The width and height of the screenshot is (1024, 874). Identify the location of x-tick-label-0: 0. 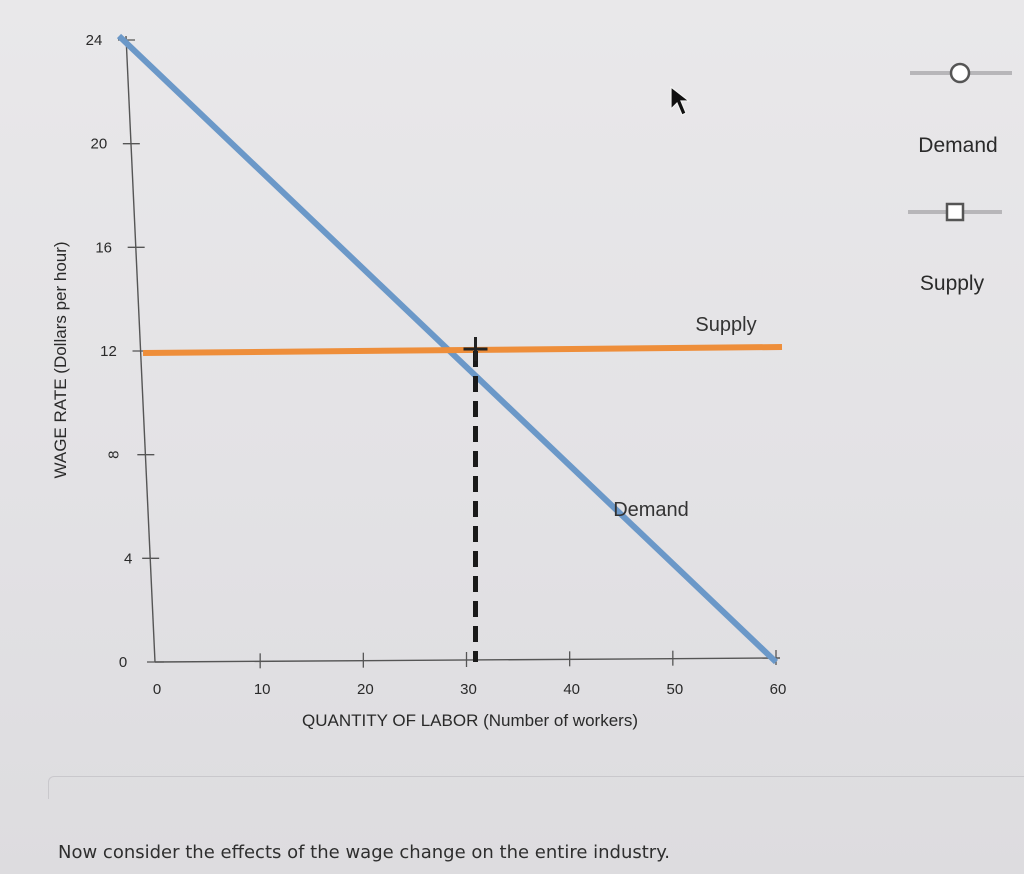
(157, 689).